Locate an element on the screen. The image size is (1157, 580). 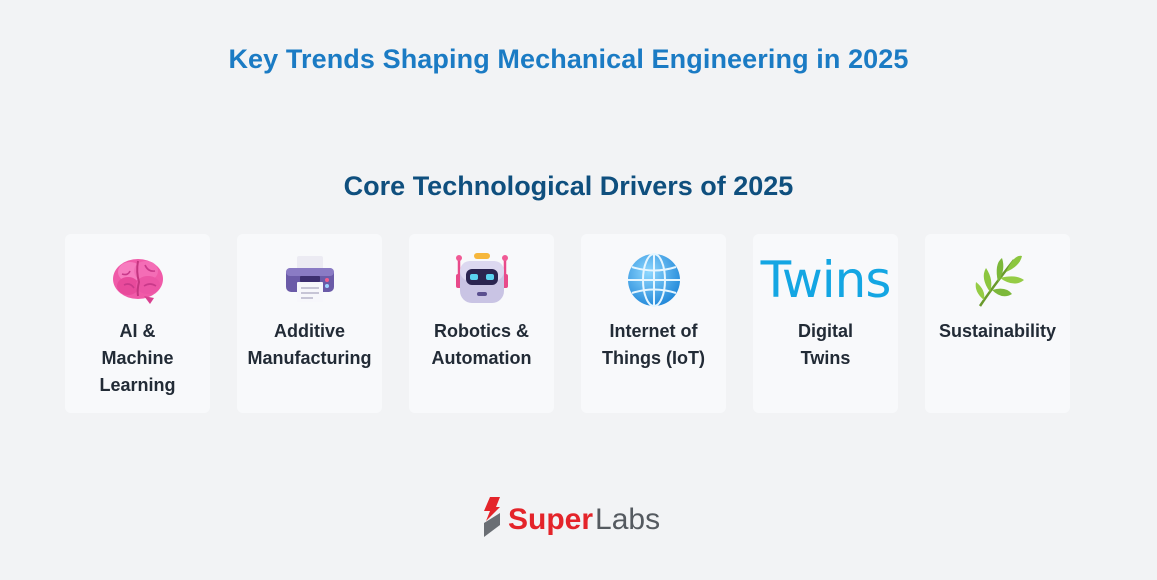
card-label: Digital Twins is located at coordinates (825, 344).